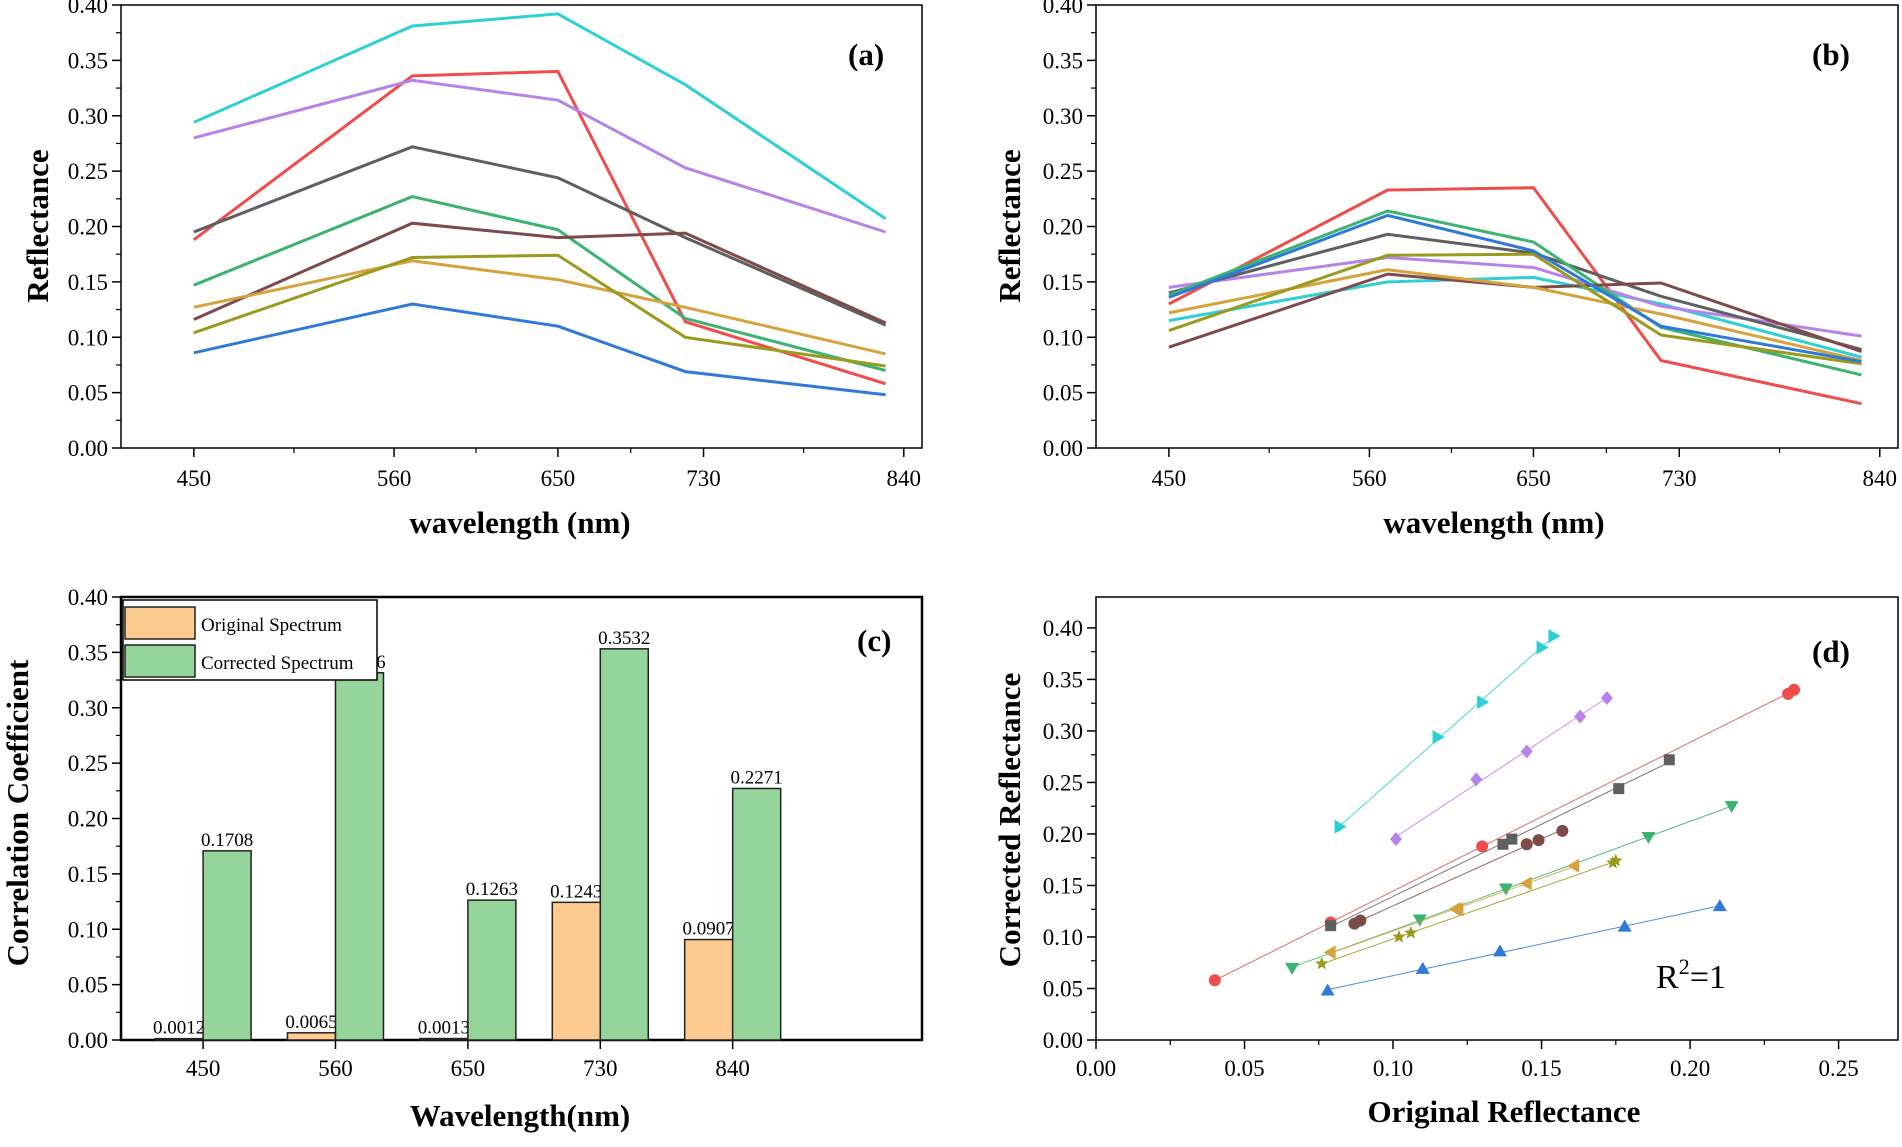 The width and height of the screenshot is (1902, 1147). I want to click on a-y-tick-label: 0.10, so click(88, 337).